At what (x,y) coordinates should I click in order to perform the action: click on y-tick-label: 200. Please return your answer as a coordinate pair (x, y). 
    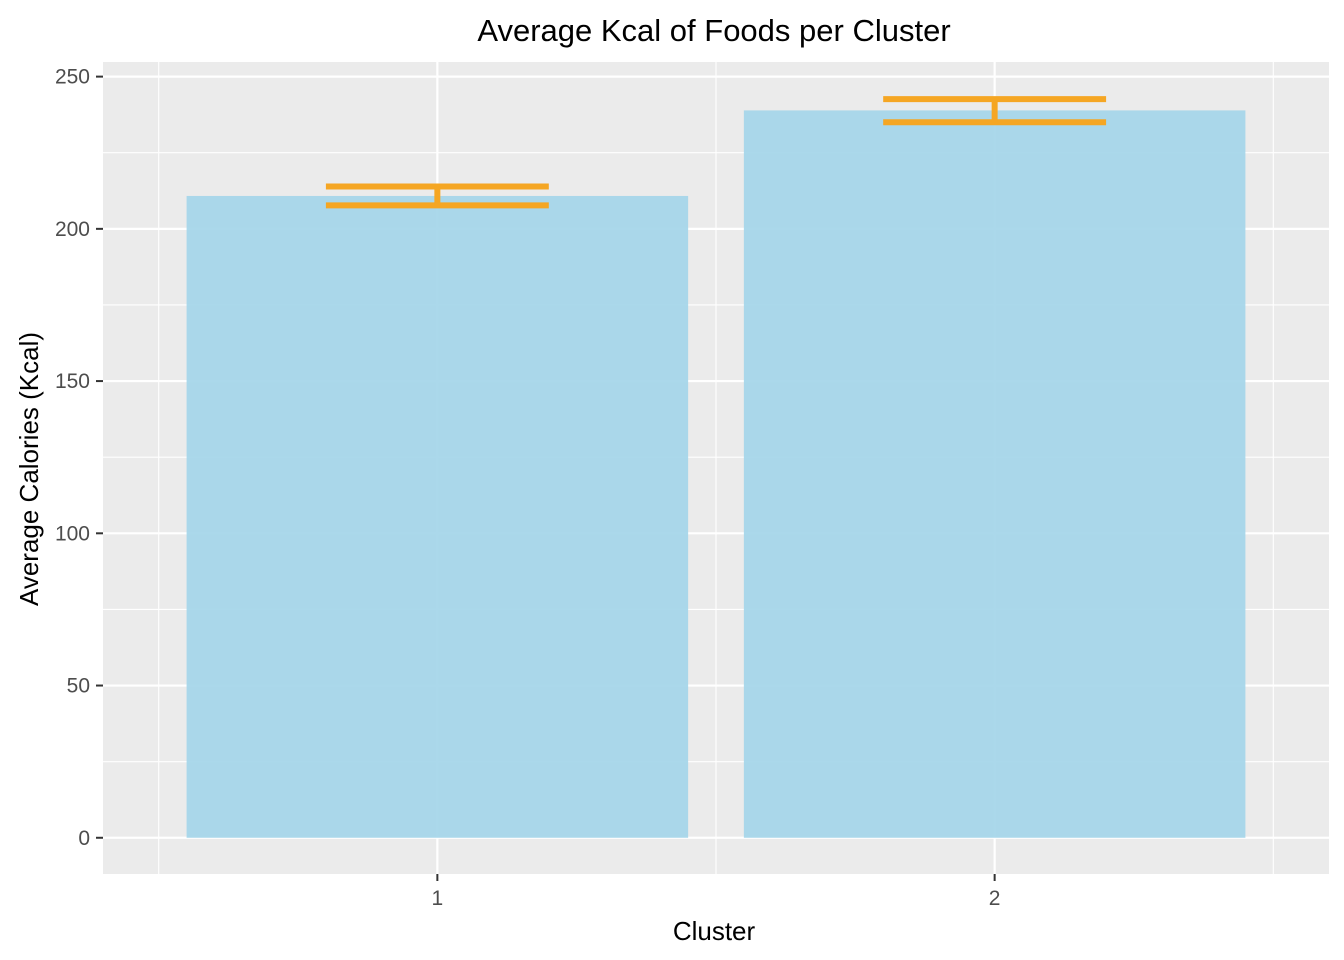
    Looking at the image, I should click on (72, 229).